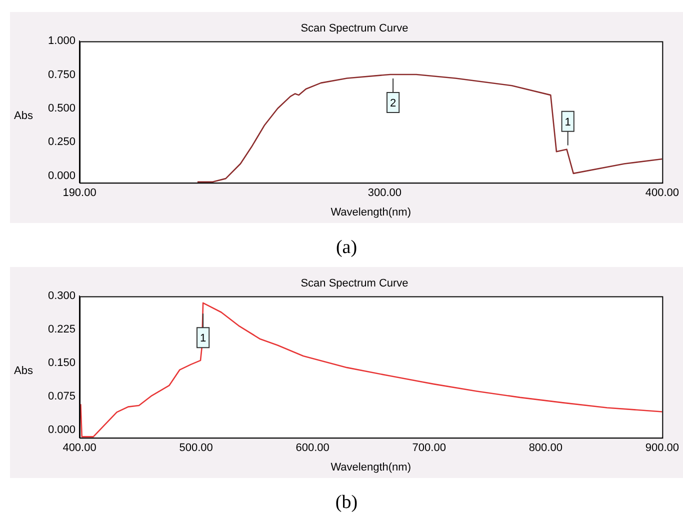 The height and width of the screenshot is (518, 683). I want to click on x-tick-label: 900.00, so click(662, 448).